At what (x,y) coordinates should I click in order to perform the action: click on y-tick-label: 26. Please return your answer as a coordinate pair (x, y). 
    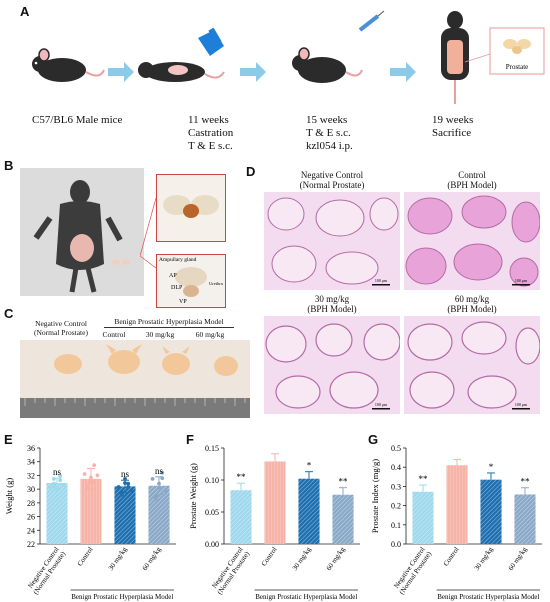
    Looking at the image, I should click on (31, 517).